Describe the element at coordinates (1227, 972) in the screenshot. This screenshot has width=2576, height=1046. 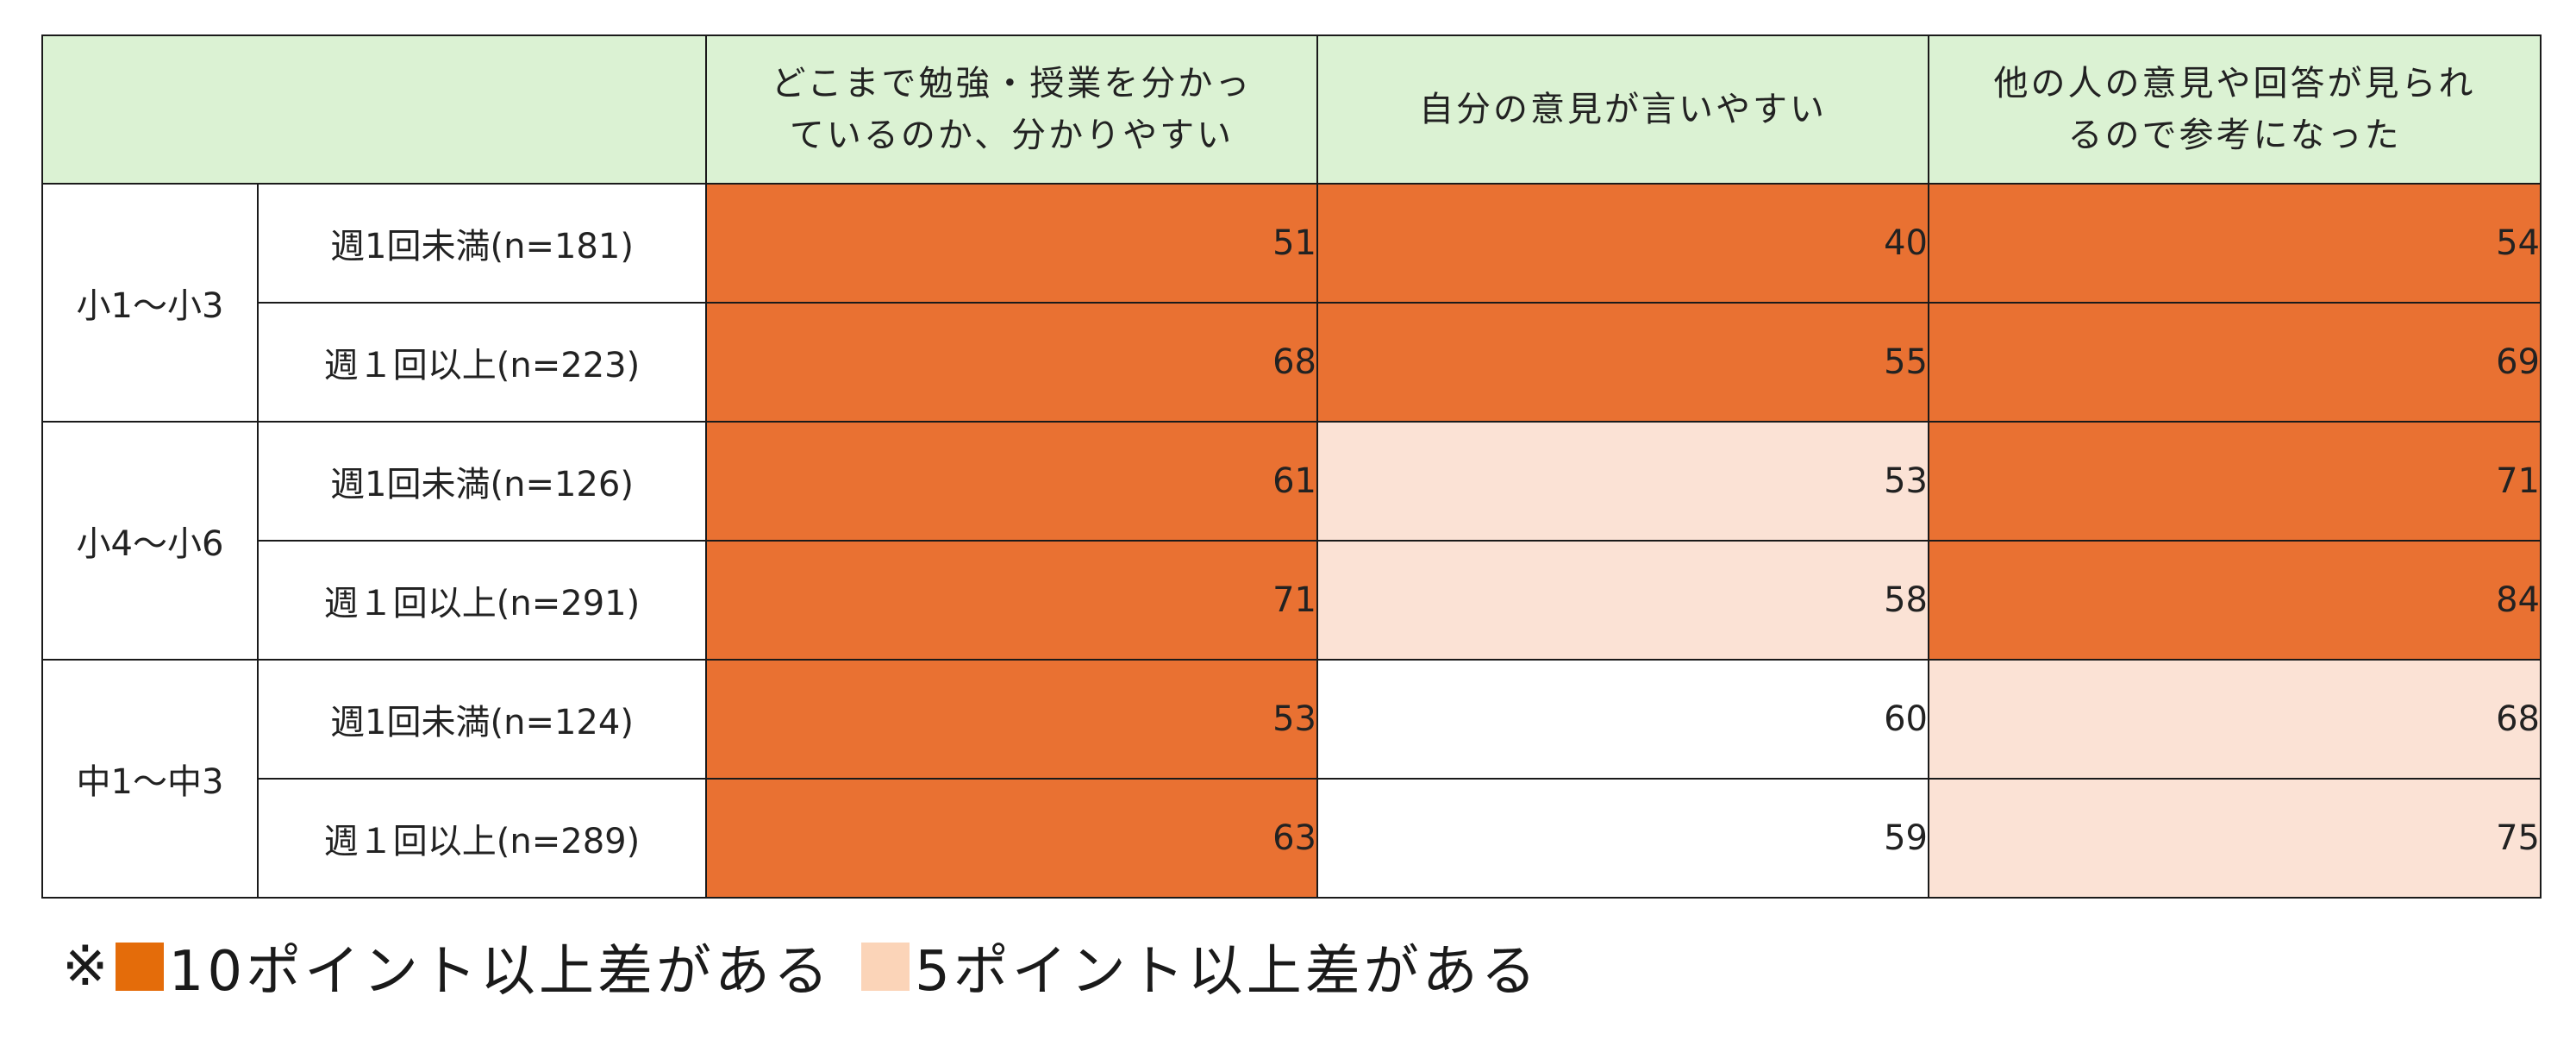
I see `legend-label-mild: 5ポイント以上差がある` at that location.